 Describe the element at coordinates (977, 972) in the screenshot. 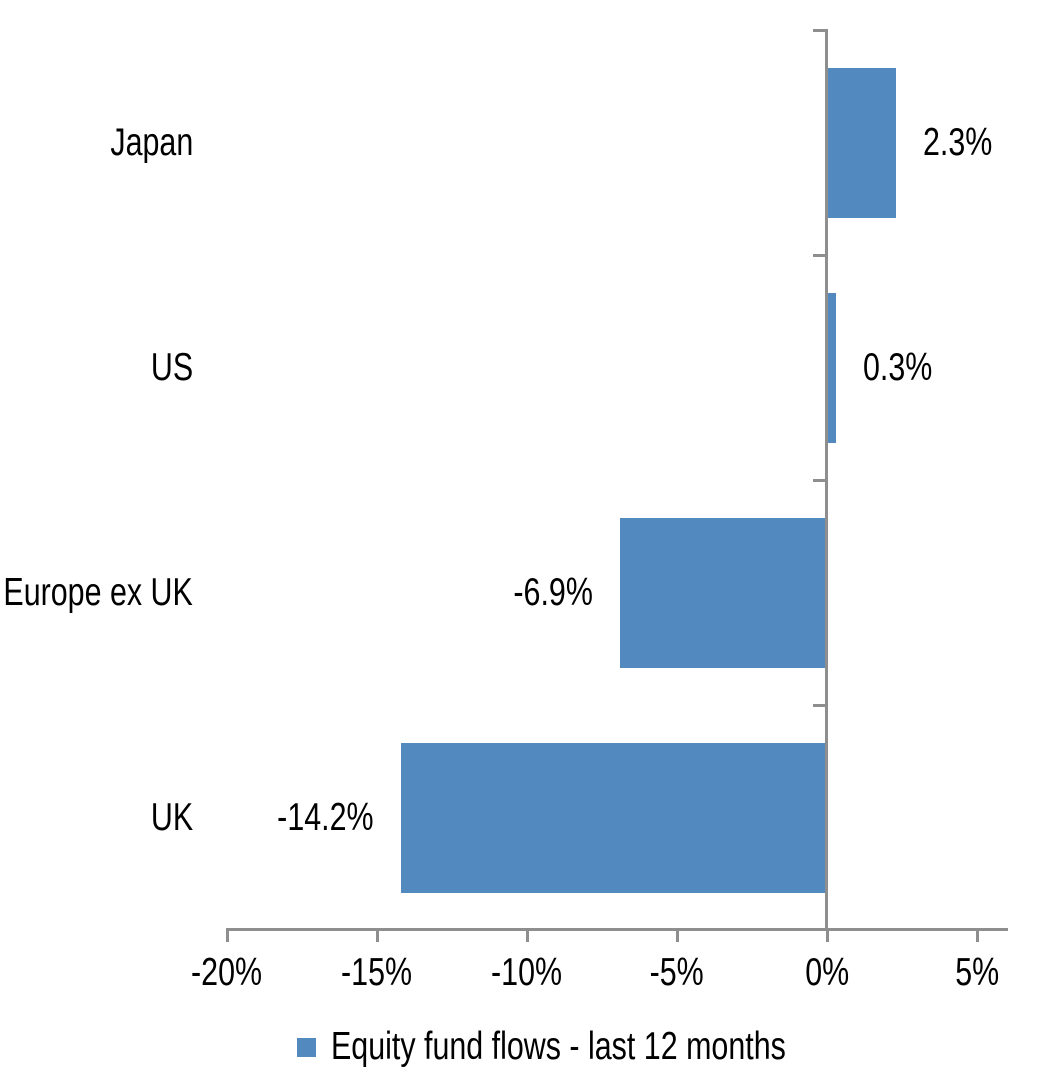

I see `x-tick-label: 5%` at that location.